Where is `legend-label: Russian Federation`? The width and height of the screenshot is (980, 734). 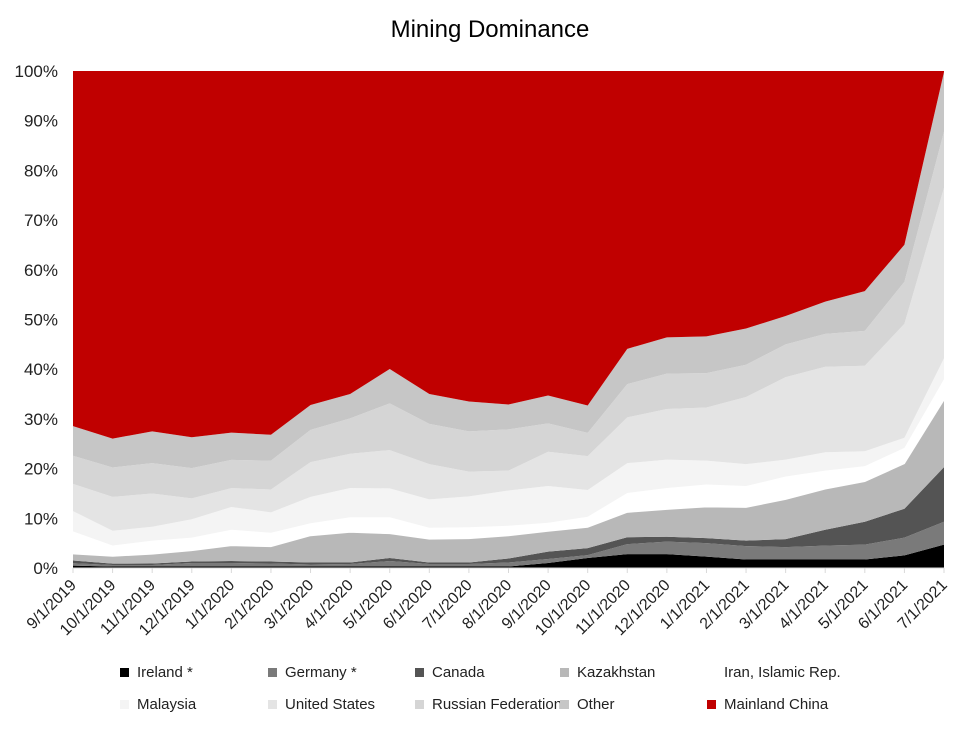
legend-label: Russian Federation is located at coordinates (497, 704).